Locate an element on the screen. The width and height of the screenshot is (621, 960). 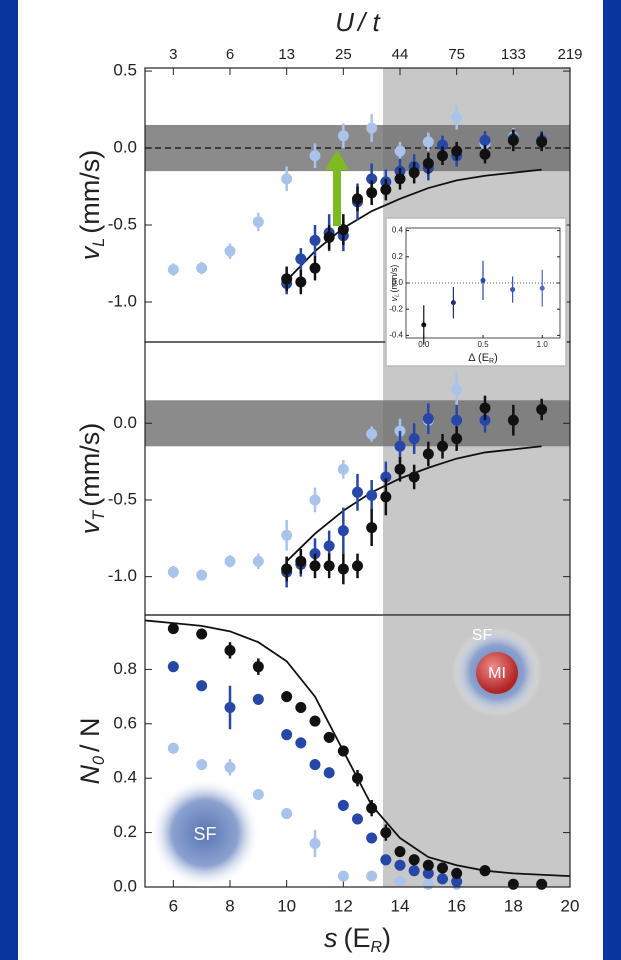
y-tick-label: 0.0 is located at coordinates (125, 147).